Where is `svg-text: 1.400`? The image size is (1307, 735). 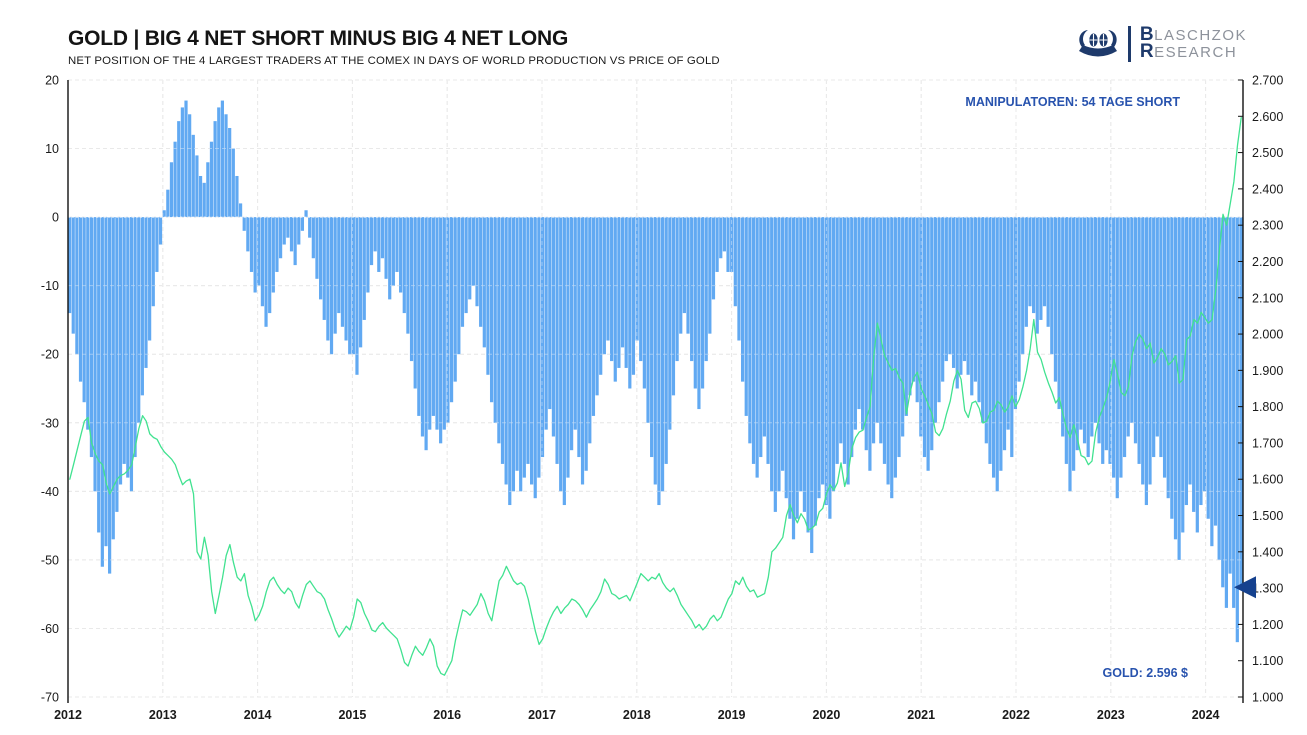
svg-text: 1.400 is located at coordinates (1267, 552).